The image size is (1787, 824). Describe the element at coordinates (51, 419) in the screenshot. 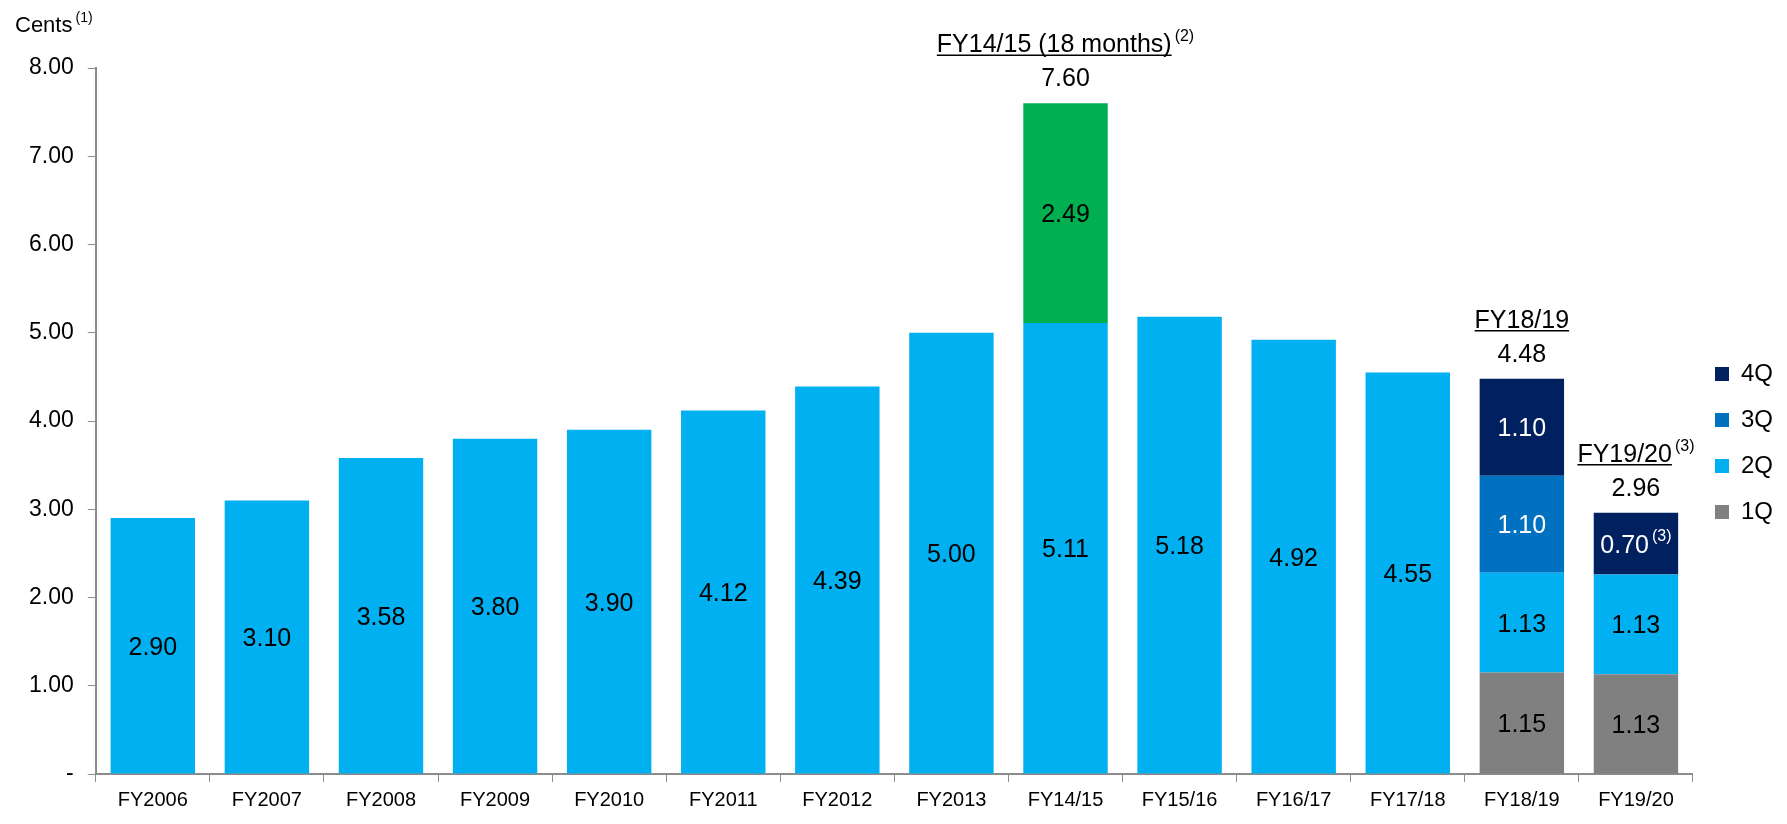

I see `y-tick-label: 4.00` at that location.